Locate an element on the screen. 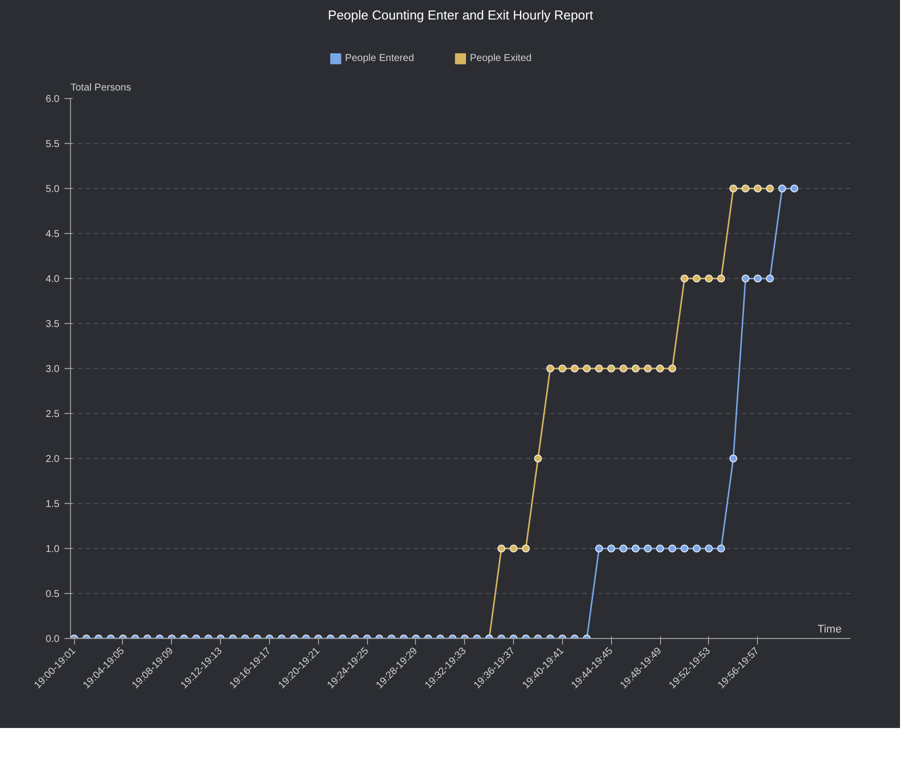 Image resolution: width=905 pixels, height=784 pixels. y-tick-label: 5.5 is located at coordinates (53, 144).